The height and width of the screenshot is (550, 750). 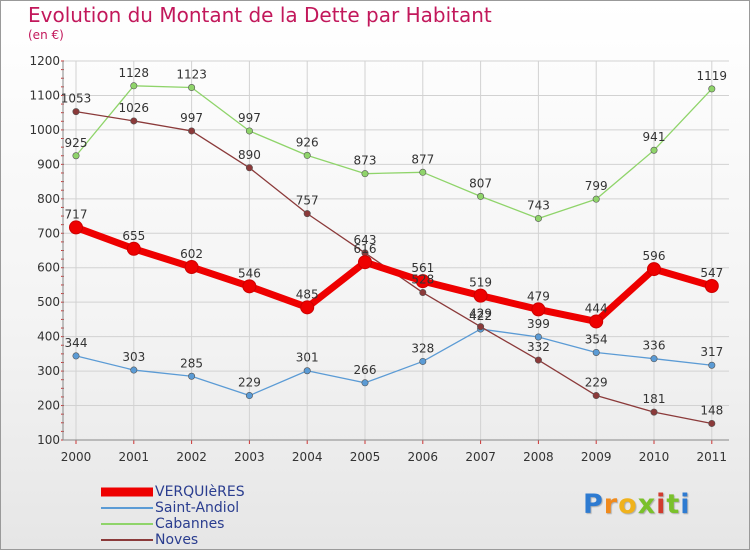 I want to click on data-label-noves: 1053, so click(x=76, y=99).